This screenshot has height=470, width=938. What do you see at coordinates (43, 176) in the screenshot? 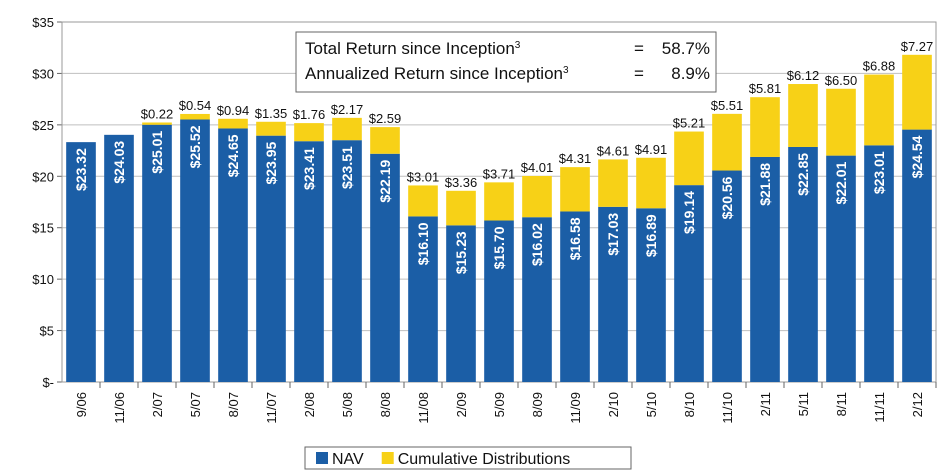
I see `y-tick-label: $20` at bounding box center [43, 176].